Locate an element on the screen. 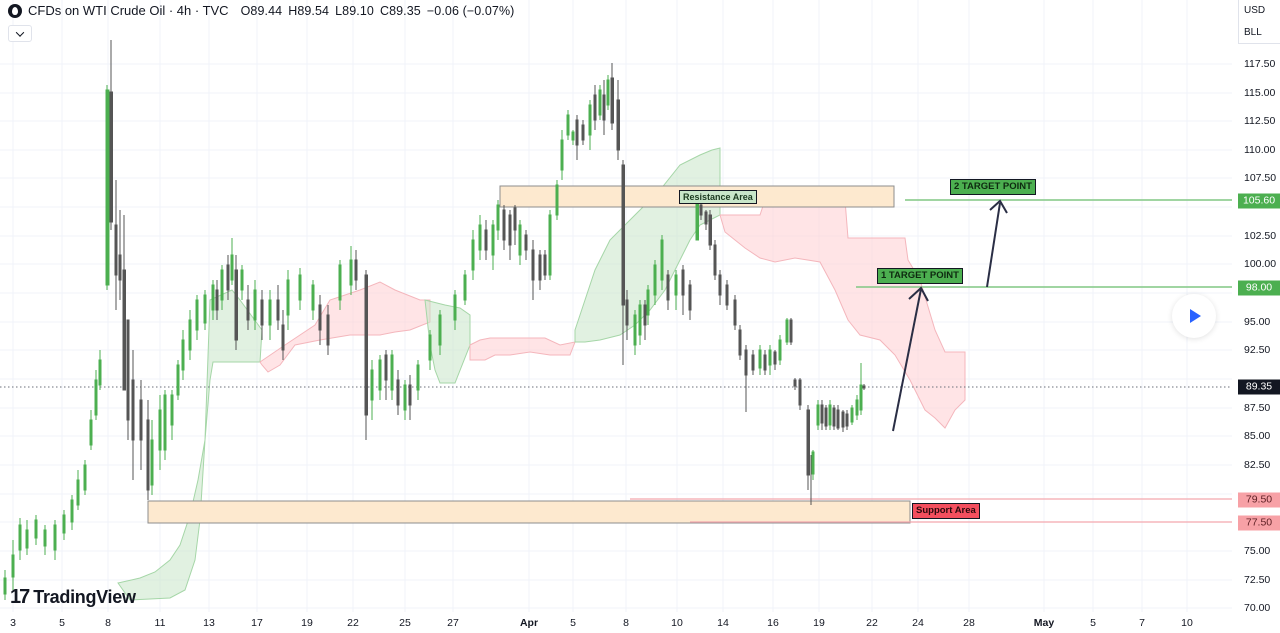  legend-collapse-button is located at coordinates (20, 33).